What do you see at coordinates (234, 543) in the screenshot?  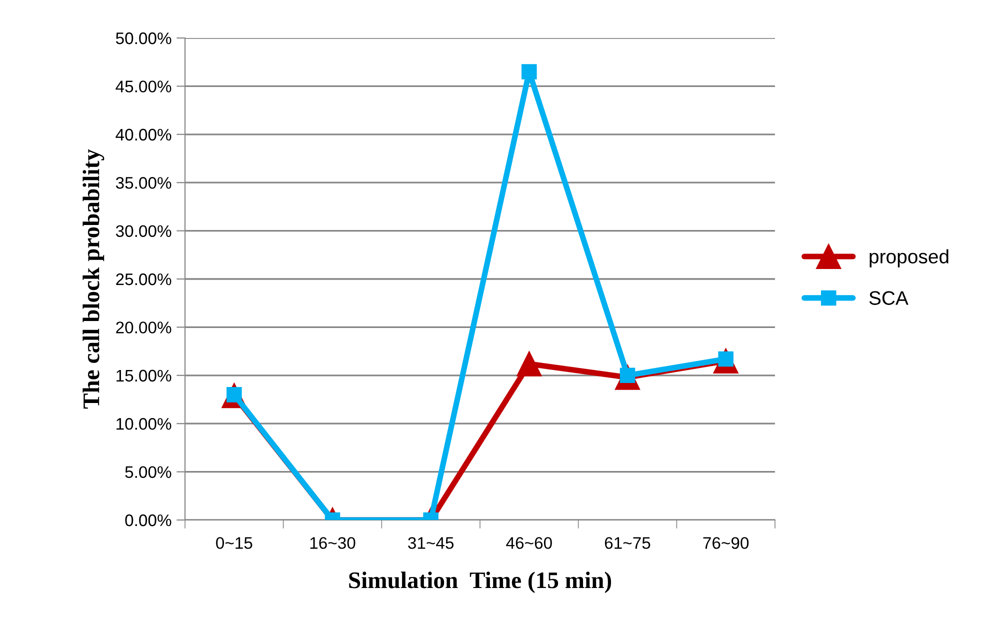 I see `x-tick-label: 0~15` at bounding box center [234, 543].